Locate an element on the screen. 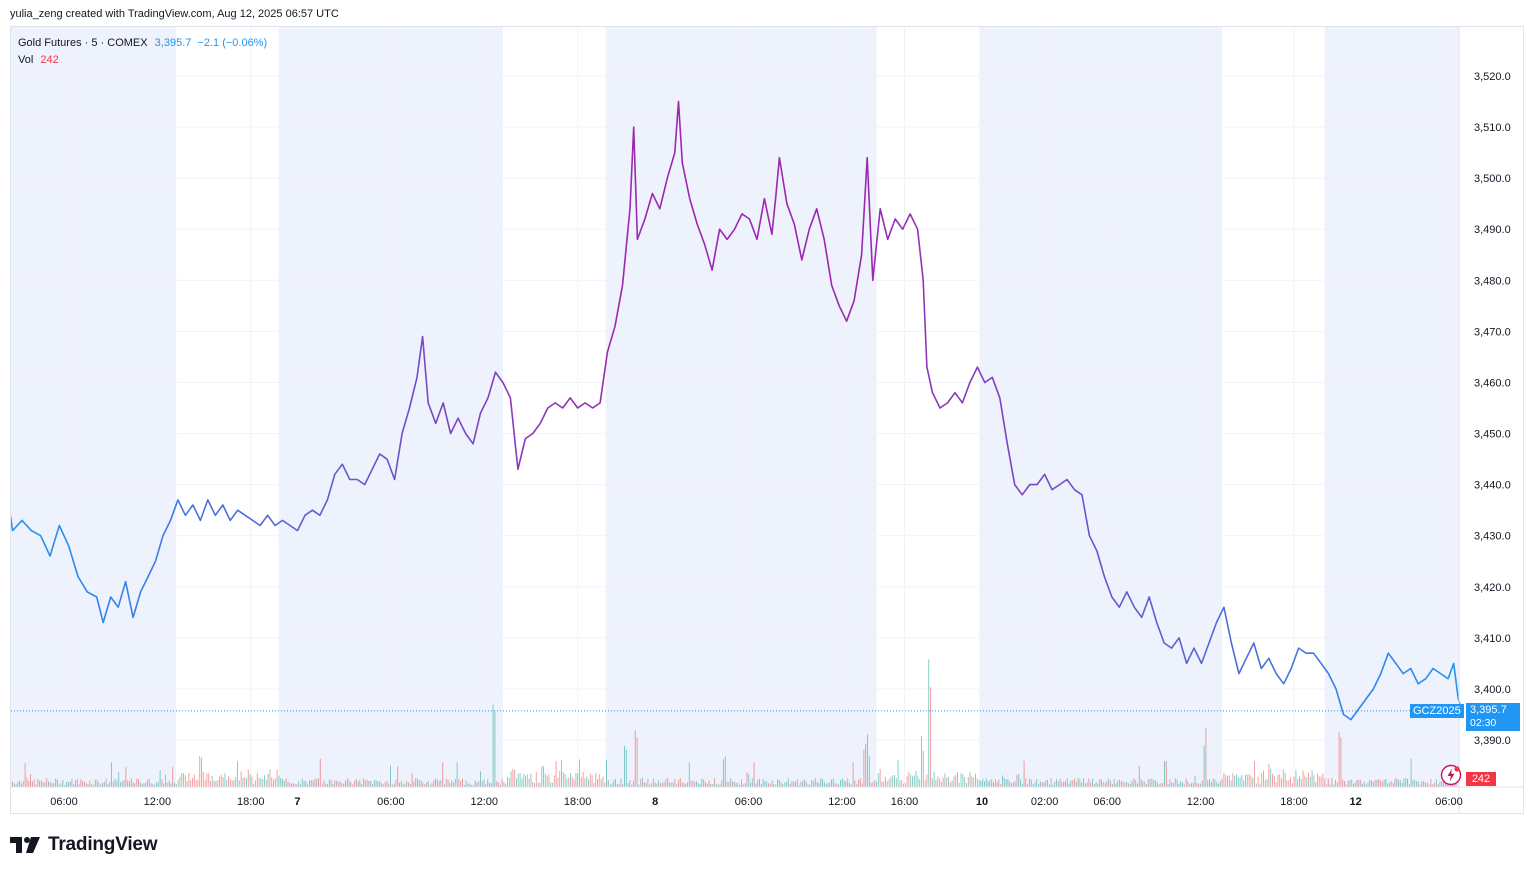  x-tick-label: 06:00 is located at coordinates (64, 802).